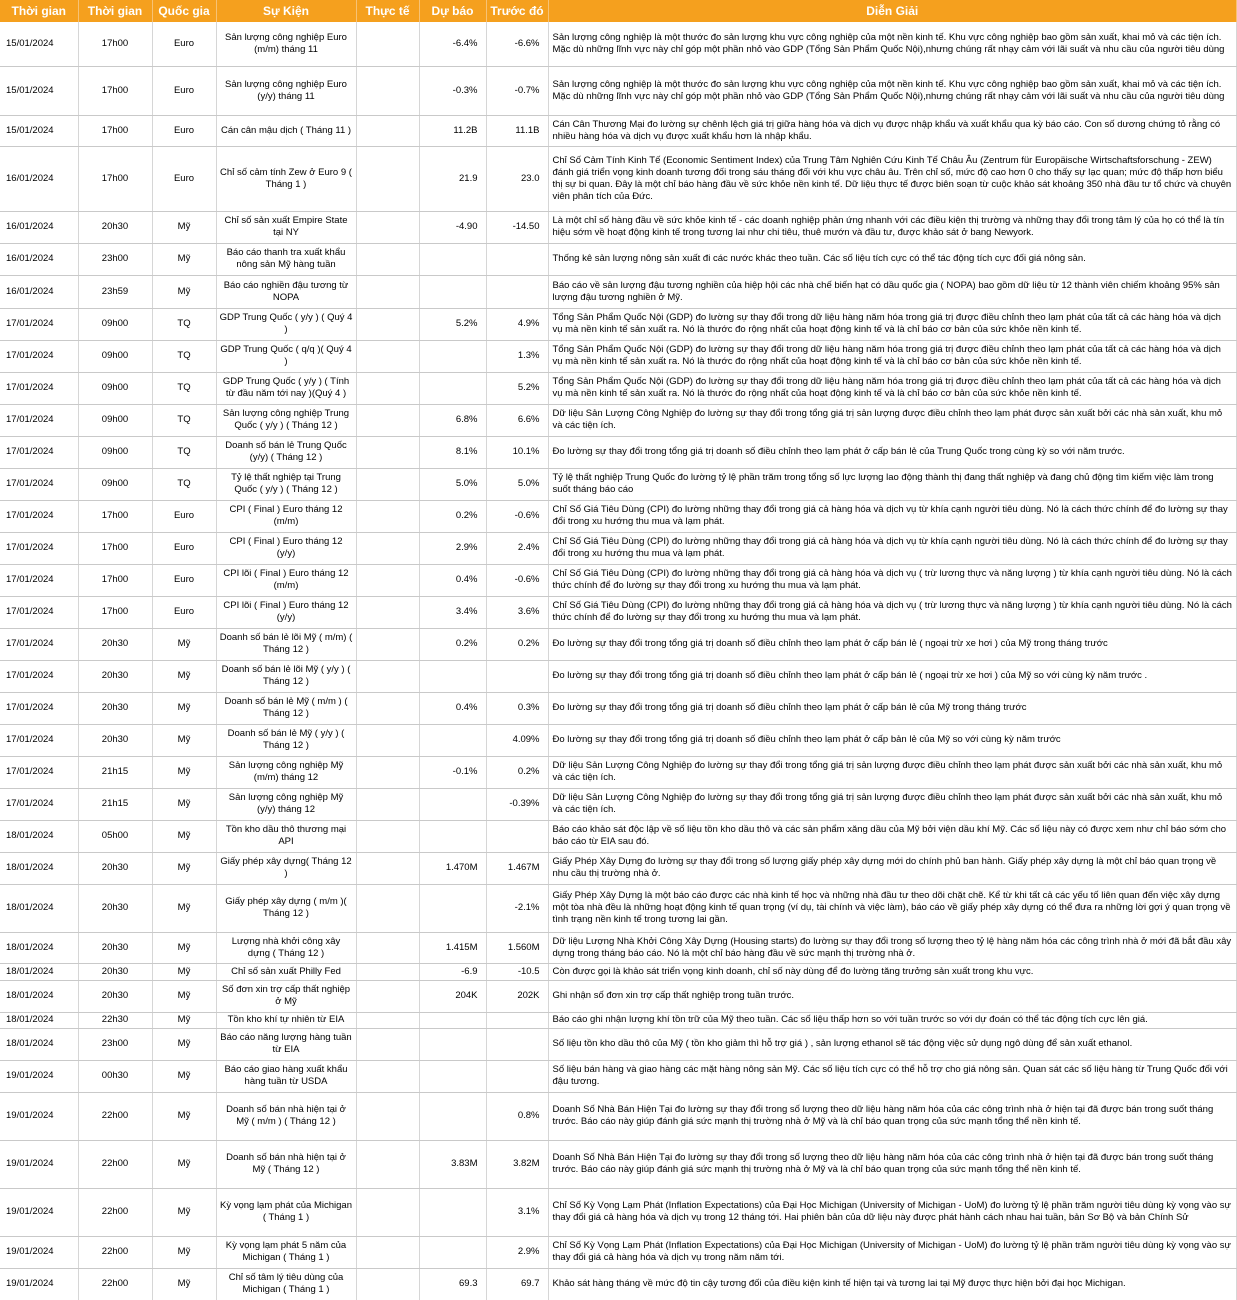 This screenshot has width=1237, height=1300. I want to click on time-cell: 23h00, so click(115, 259).